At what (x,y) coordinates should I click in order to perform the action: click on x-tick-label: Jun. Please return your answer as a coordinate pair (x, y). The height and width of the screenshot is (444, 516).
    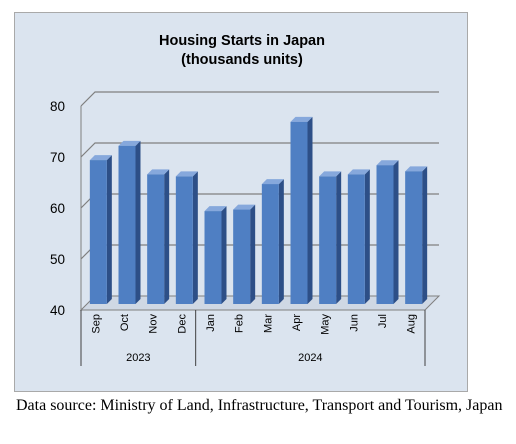
    Looking at the image, I should click on (354, 323).